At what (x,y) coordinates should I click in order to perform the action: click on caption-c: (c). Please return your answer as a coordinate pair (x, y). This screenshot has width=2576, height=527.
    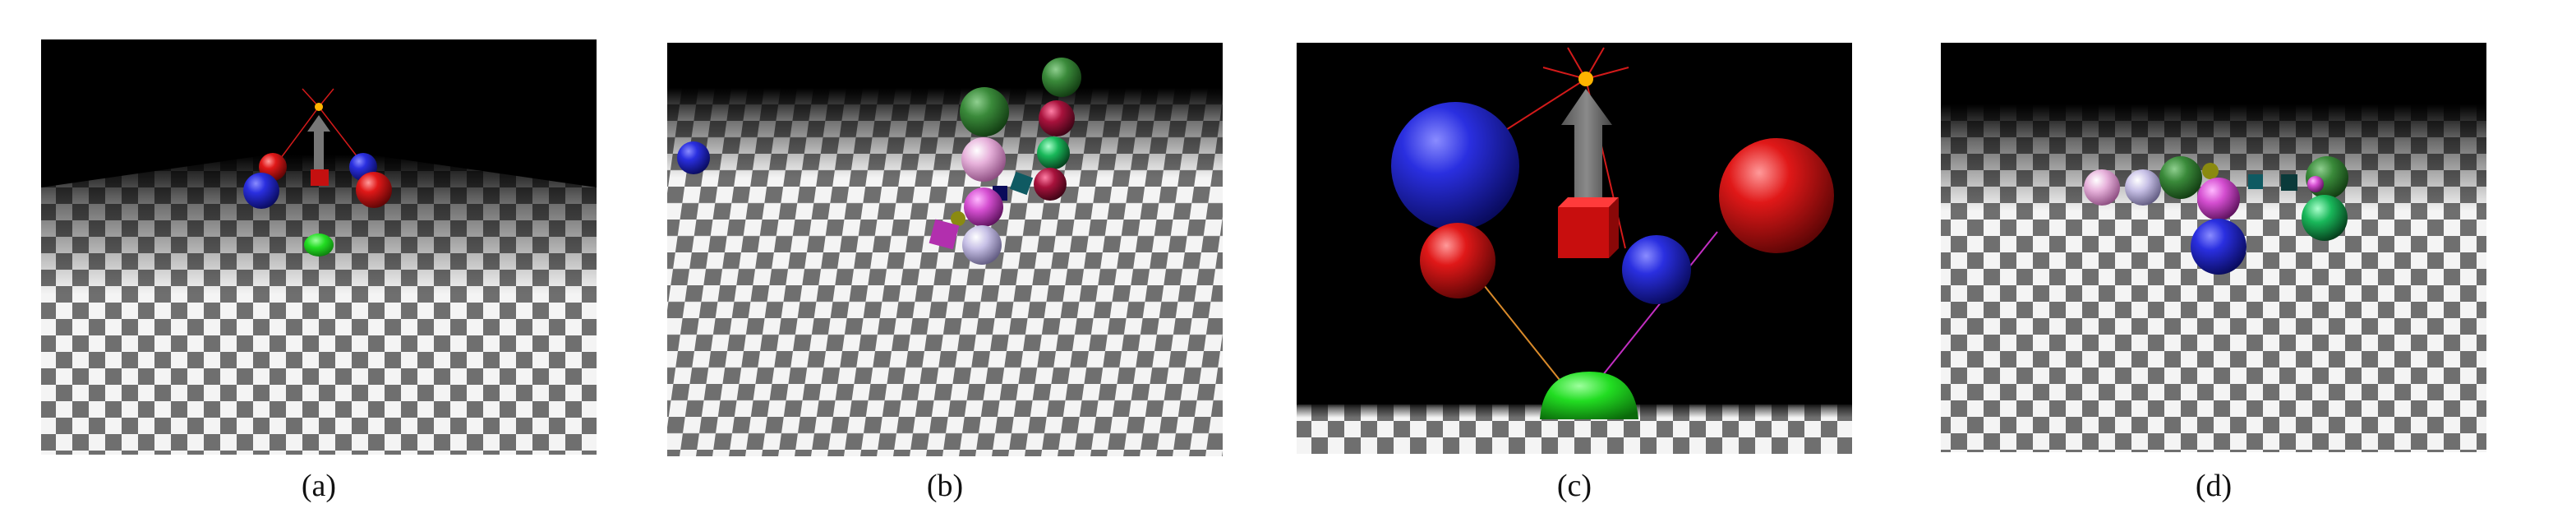
    Looking at the image, I should click on (1574, 486).